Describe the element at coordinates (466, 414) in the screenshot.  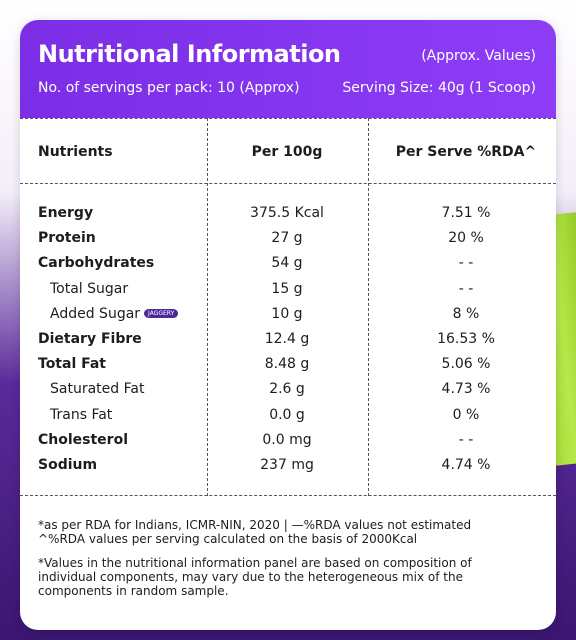
I see `nutrient-value: 0 %` at that location.